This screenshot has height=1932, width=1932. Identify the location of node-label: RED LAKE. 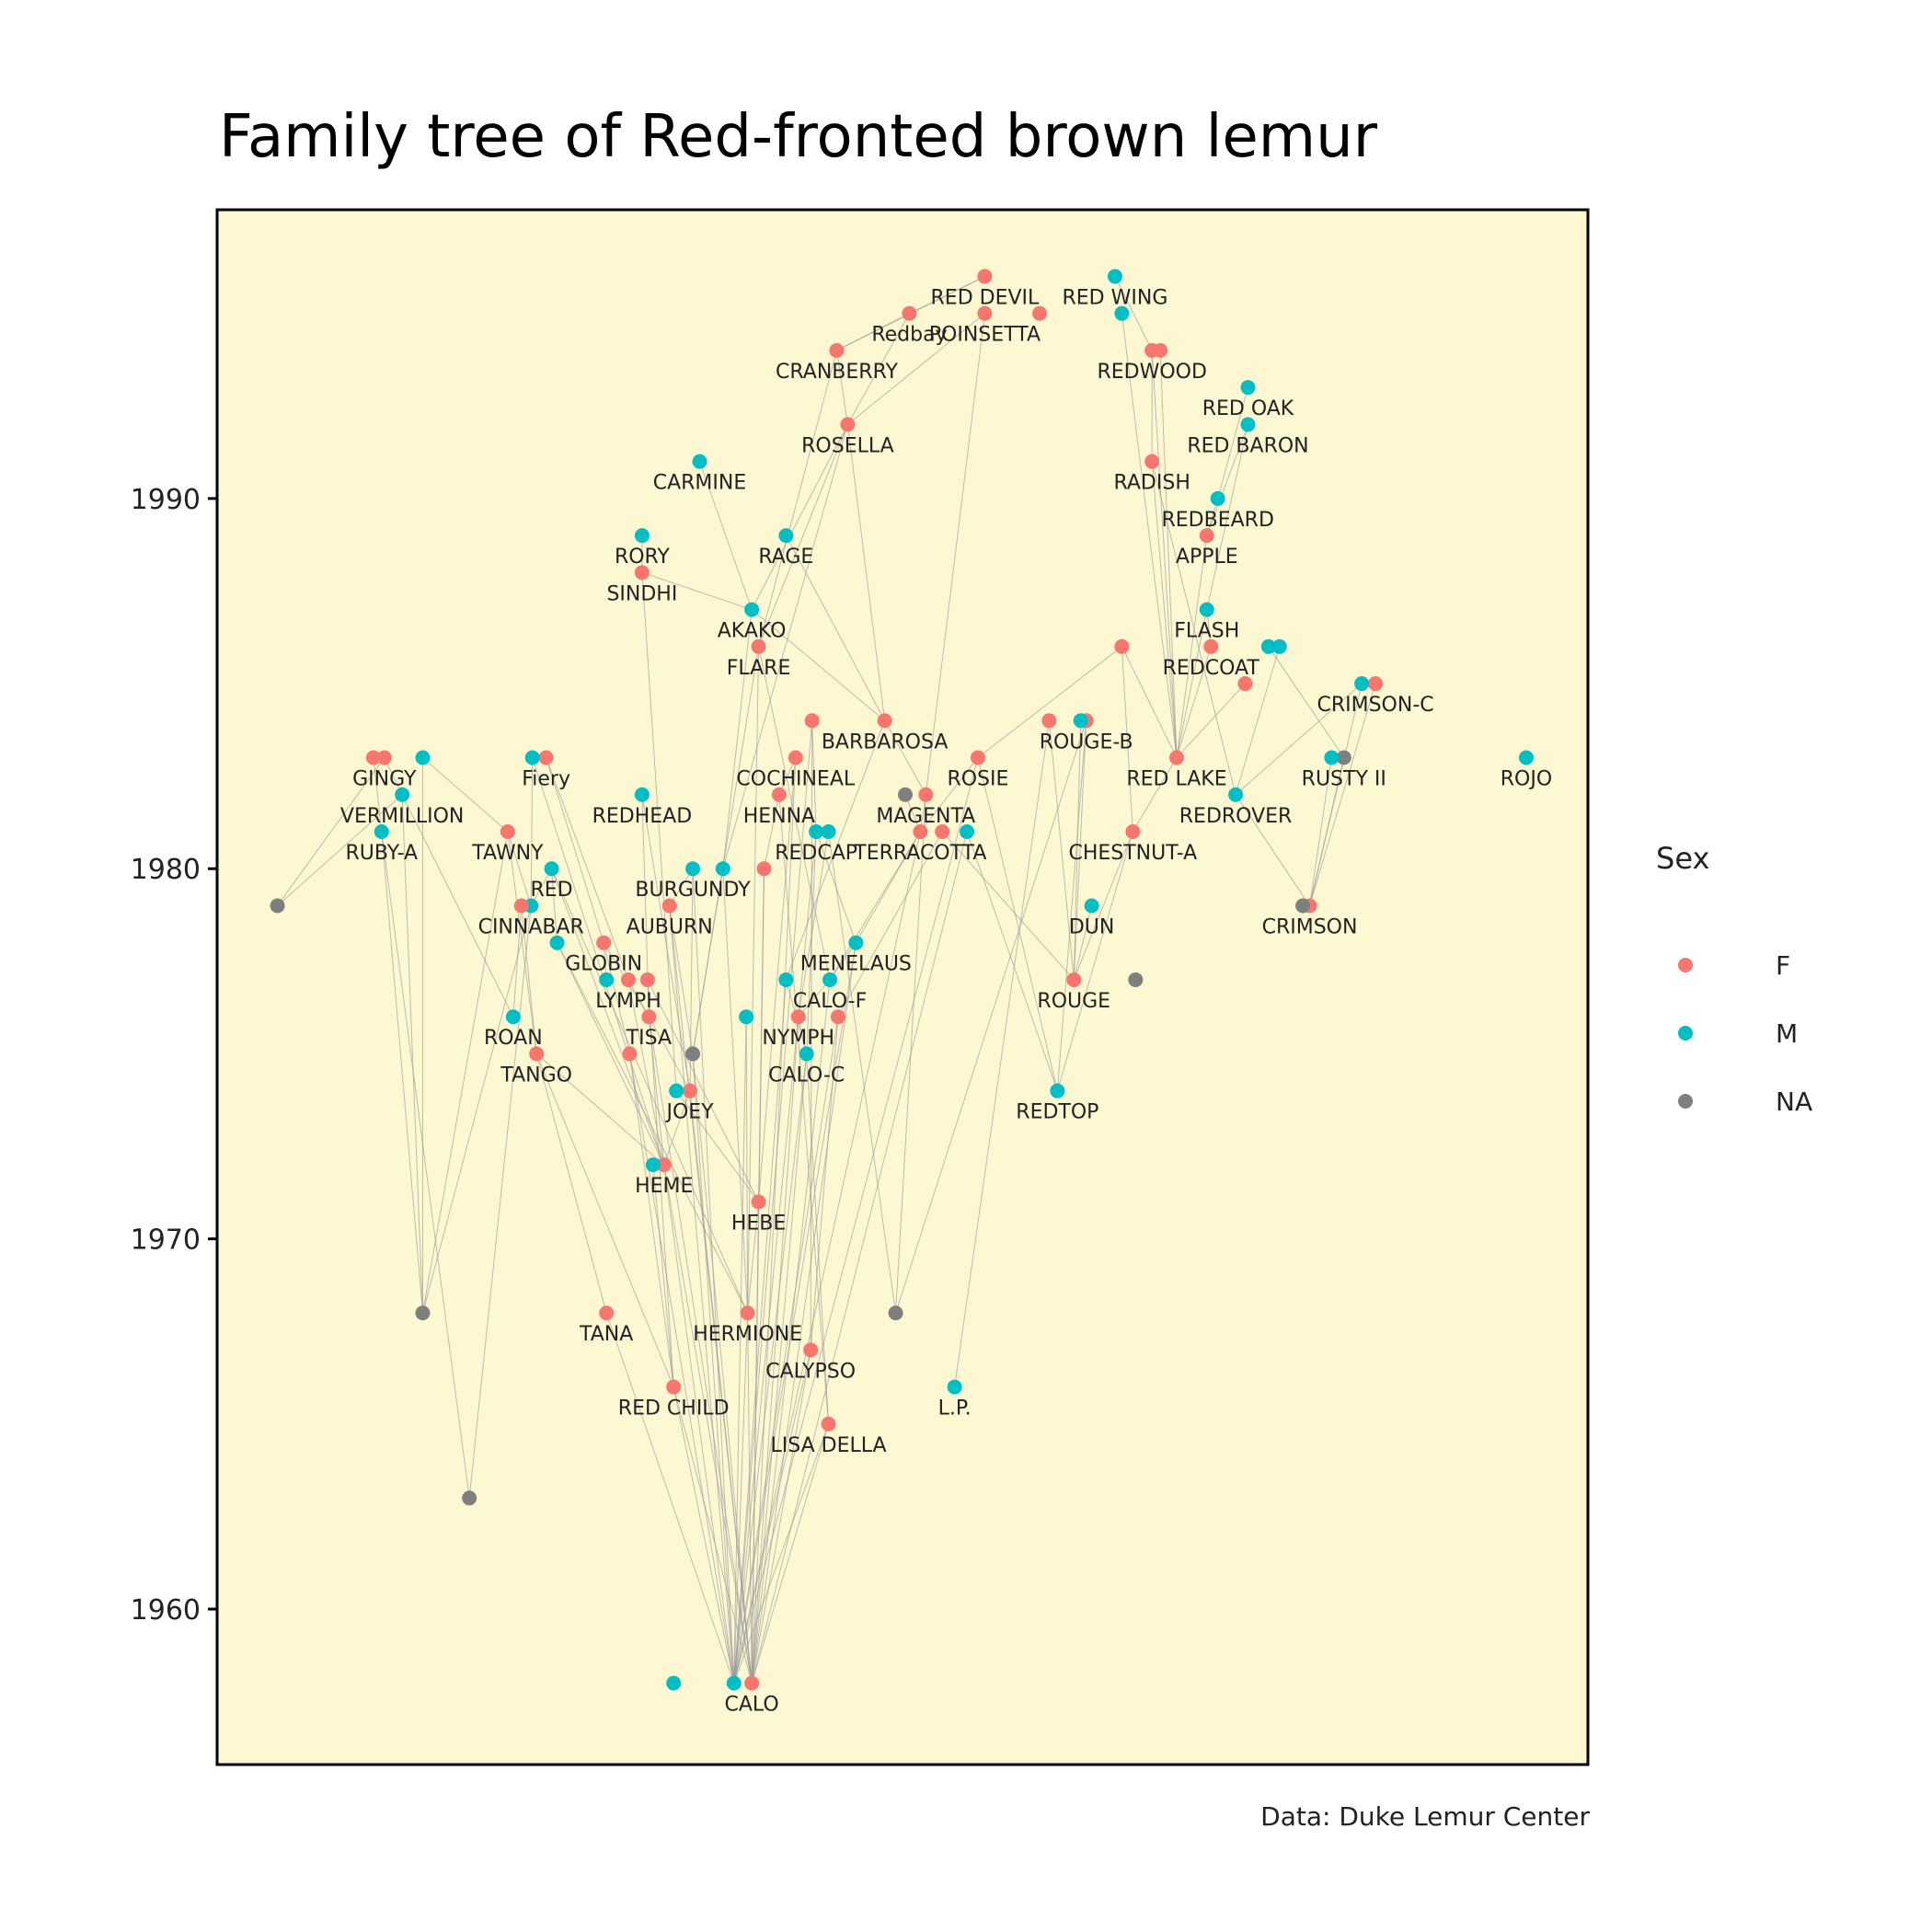
(1176, 779).